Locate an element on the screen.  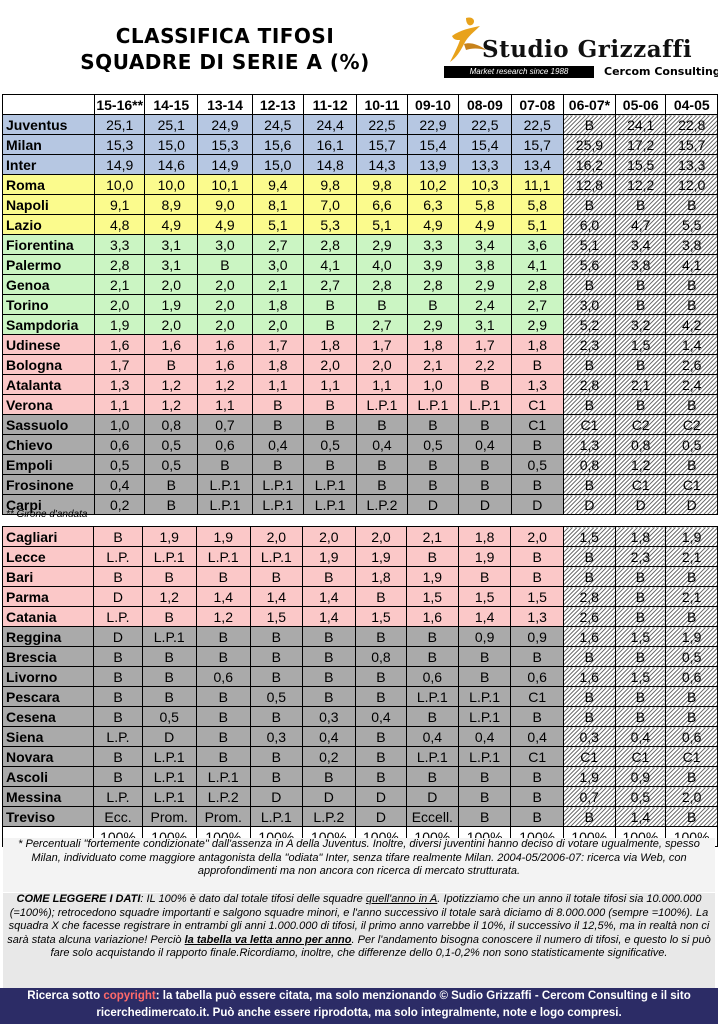
season-header: 13-14 is located at coordinates (225, 104).